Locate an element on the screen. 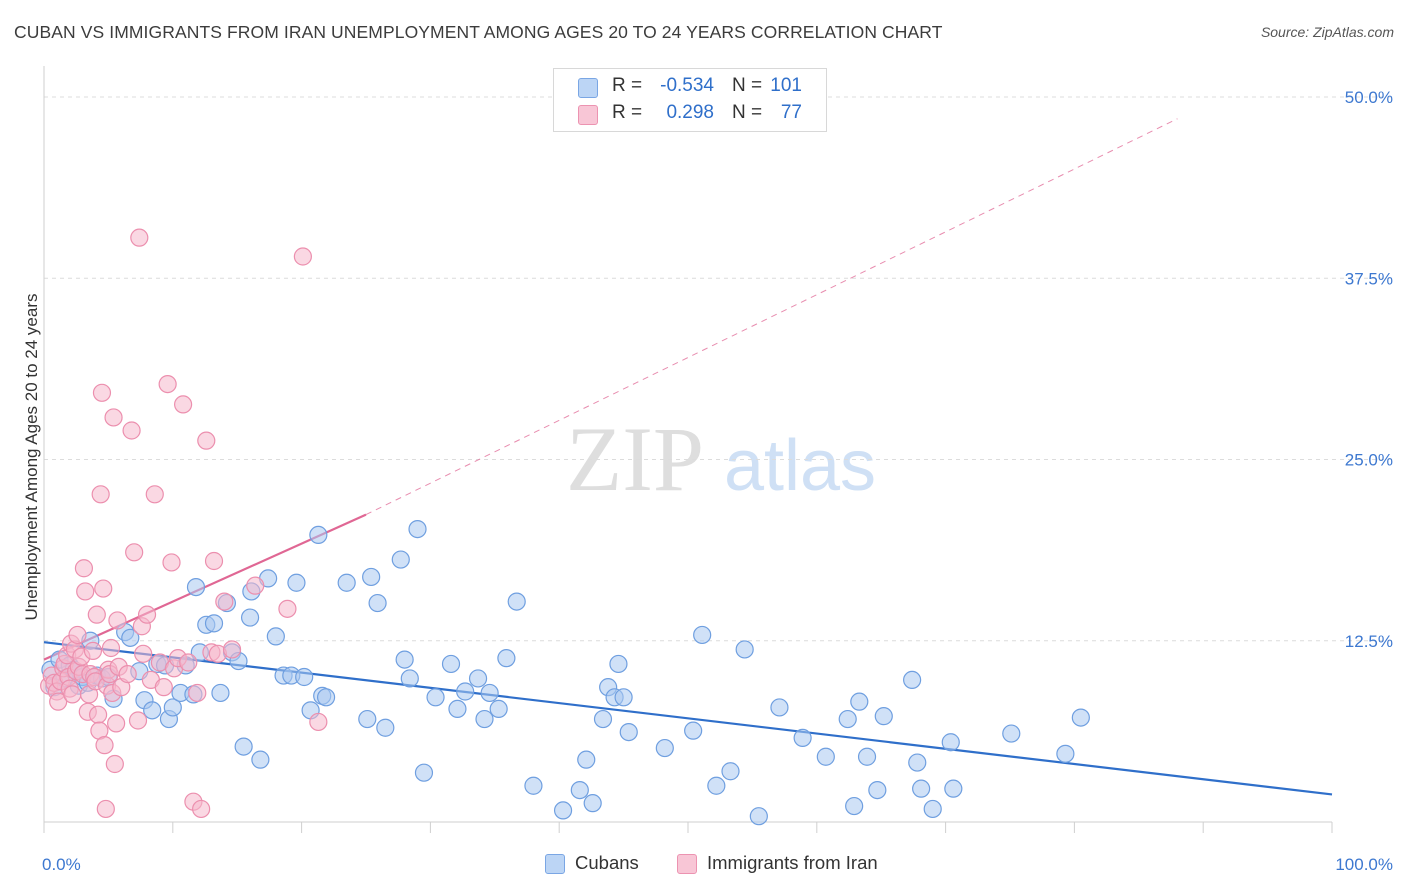 The height and width of the screenshot is (892, 1406). legend-swatch-iran is located at coordinates (588, 115).